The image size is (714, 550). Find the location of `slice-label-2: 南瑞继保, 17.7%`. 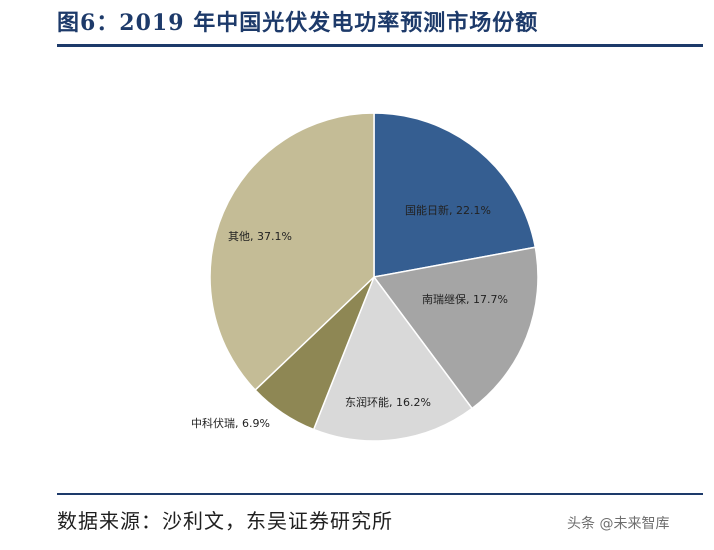

slice-label-2: 南瑞继保, 17.7% is located at coordinates (465, 299).